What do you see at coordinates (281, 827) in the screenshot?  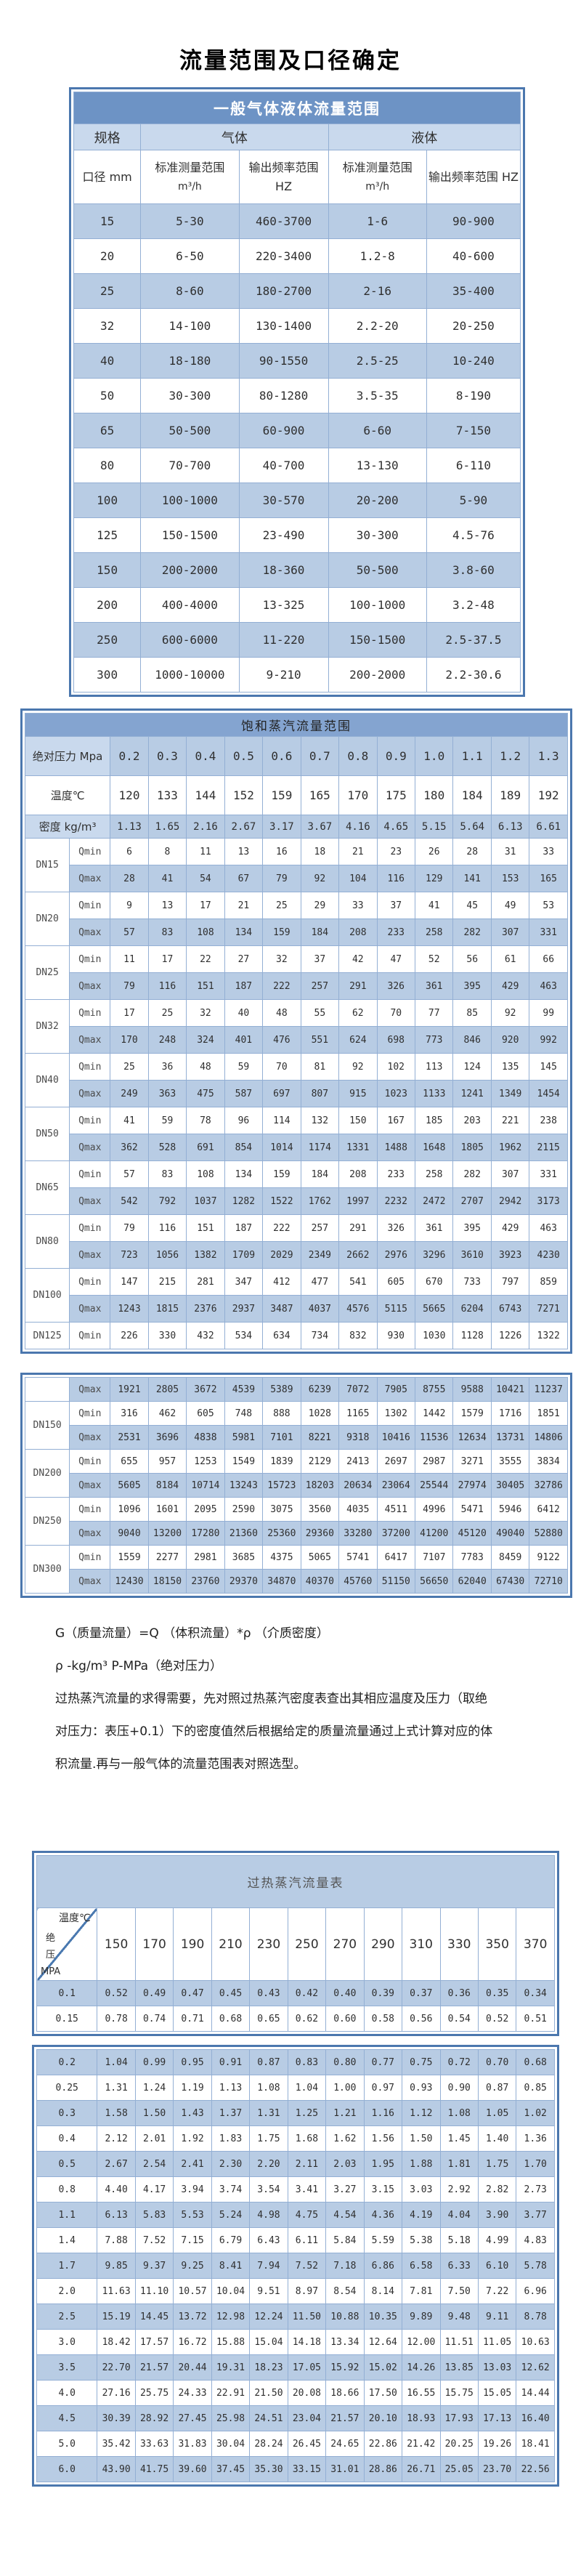 I see `value-cell: 3.17` at bounding box center [281, 827].